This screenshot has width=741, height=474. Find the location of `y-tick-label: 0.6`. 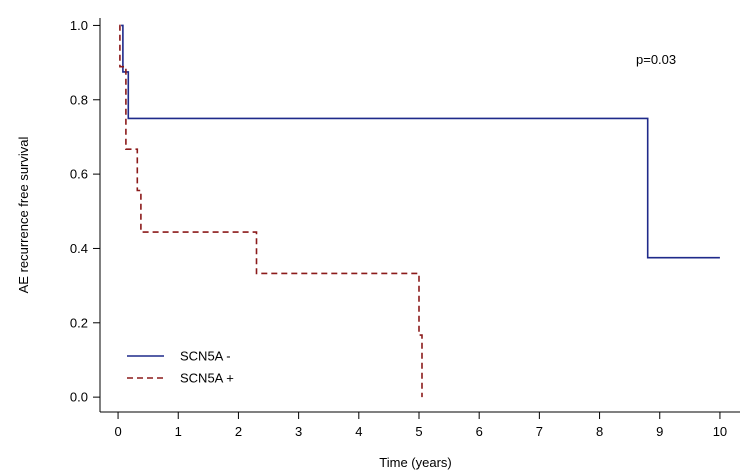

y-tick-label: 0.6 is located at coordinates (79, 174).